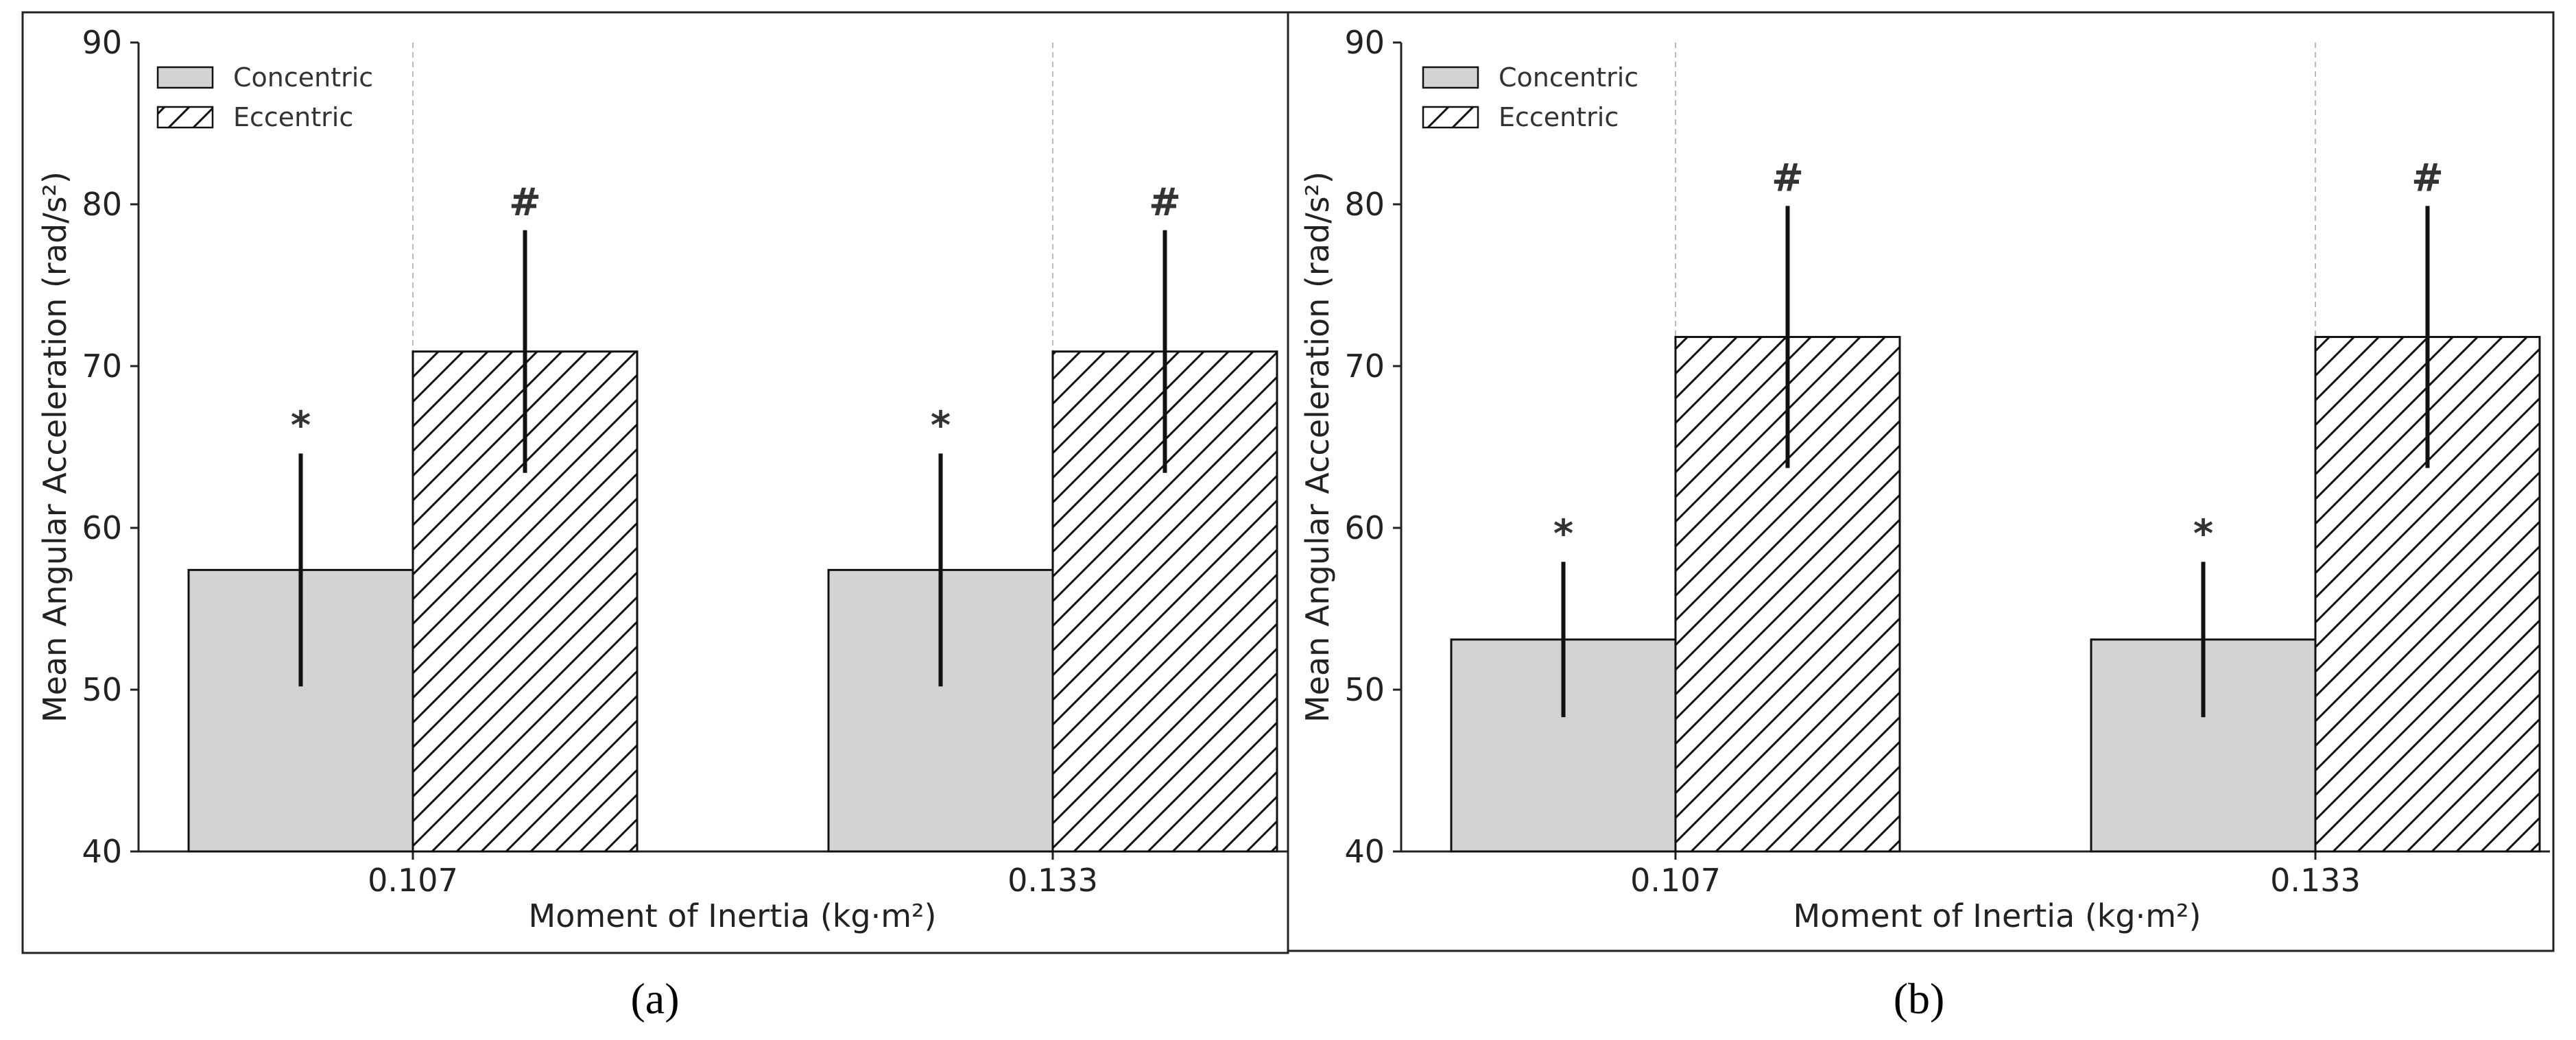  Describe the element at coordinates (1919, 998) in the screenshot. I see `panel-label: (b)` at that location.